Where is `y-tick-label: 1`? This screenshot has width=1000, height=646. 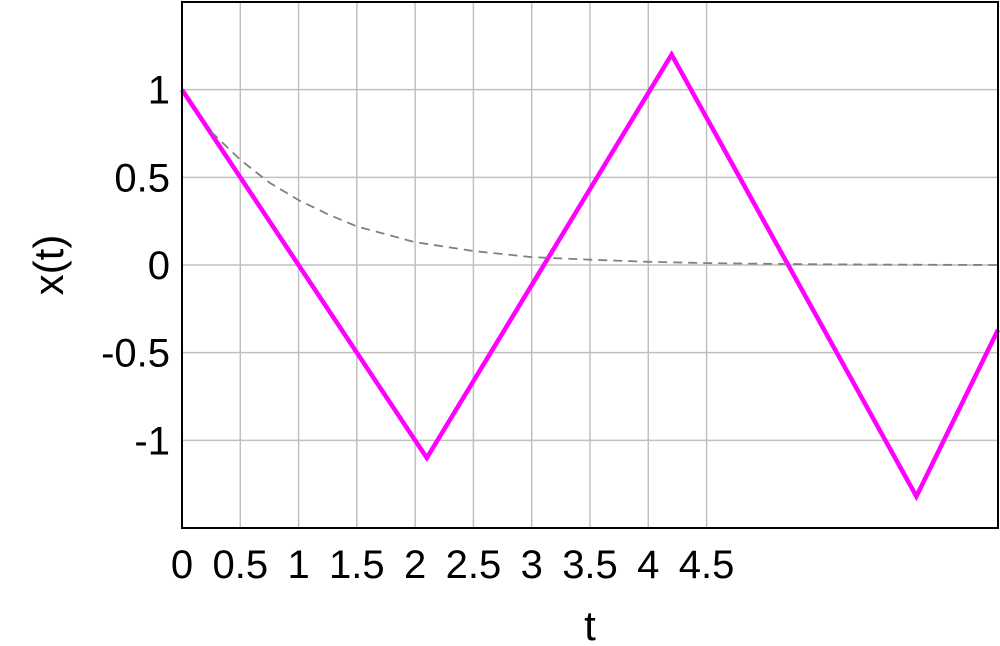 y-tick-label: 1 is located at coordinates (159, 91).